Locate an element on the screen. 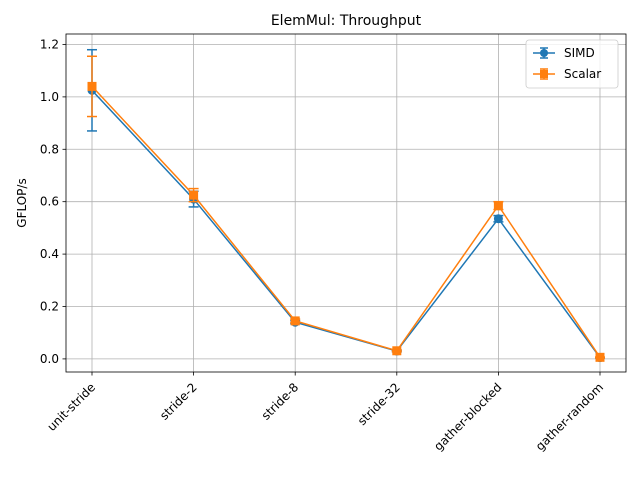  y-tick-label: 0.4 is located at coordinates (49, 254).